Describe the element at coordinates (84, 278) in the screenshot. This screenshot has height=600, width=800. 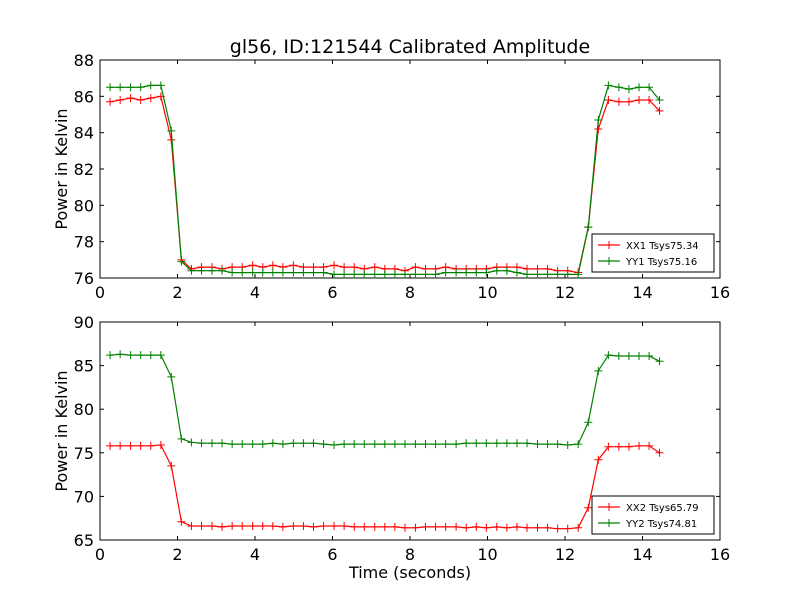
I see `top-y-tick-label: 76` at that location.